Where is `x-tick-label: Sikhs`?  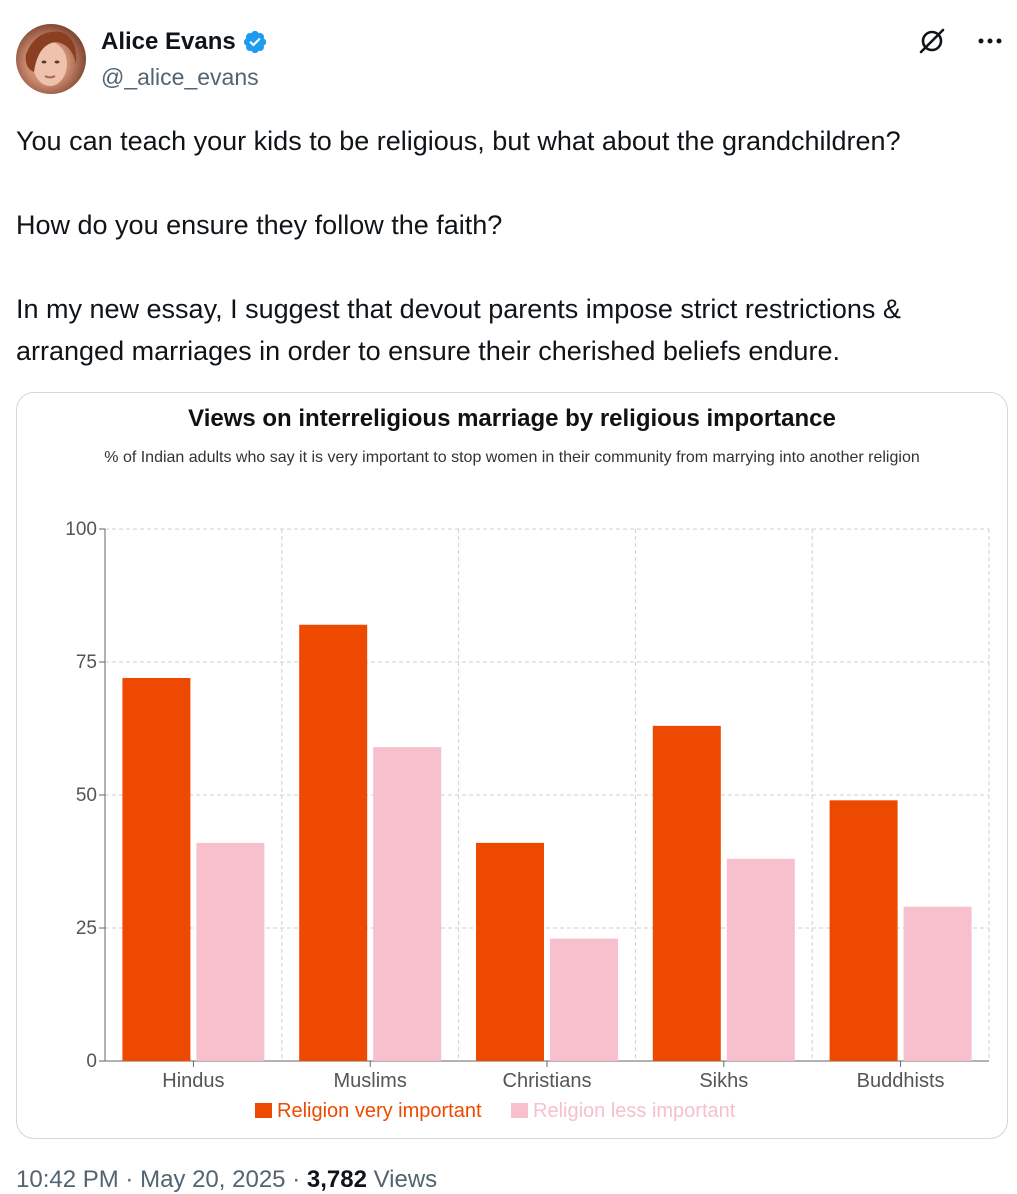
x-tick-label: Sikhs is located at coordinates (723, 1081).